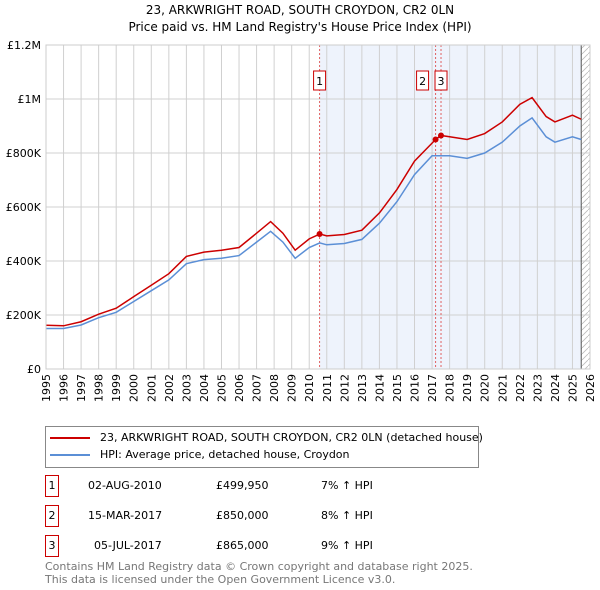 This screenshot has width=600, height=590. I want to click on x-tick-label: 2013, so click(362, 388).